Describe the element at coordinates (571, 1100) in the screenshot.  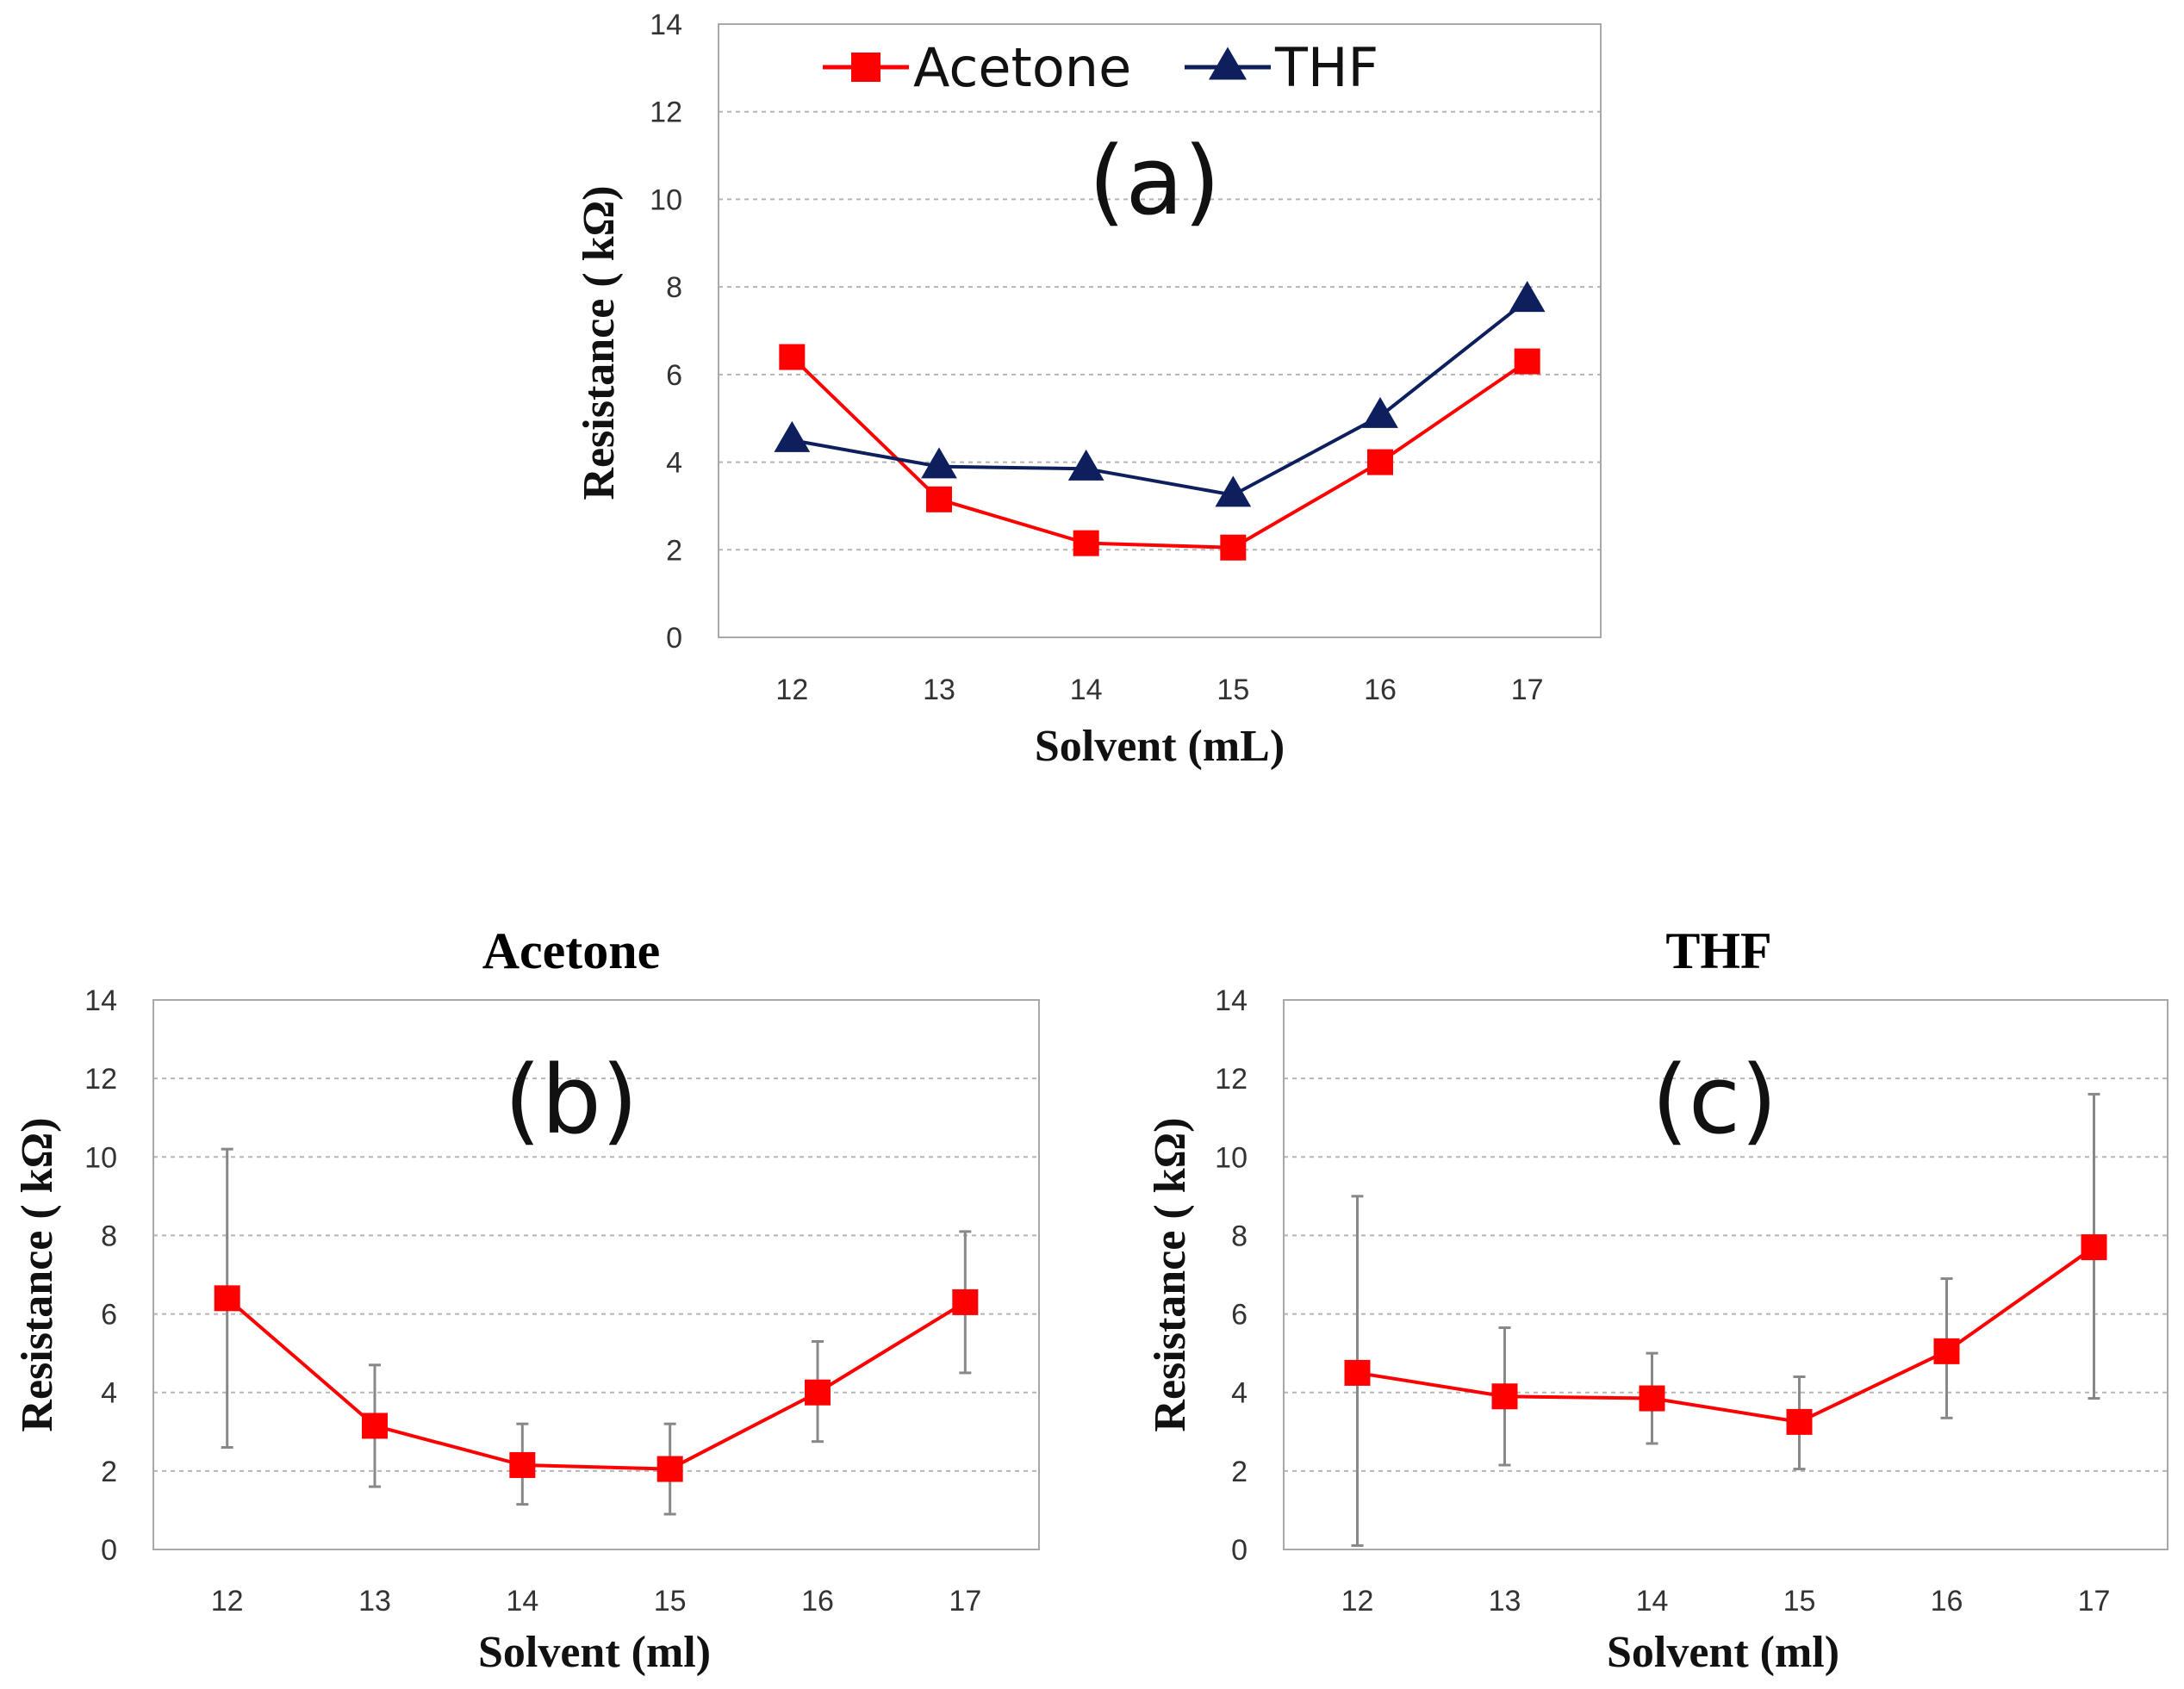
I see `panel-label: (b)` at that location.